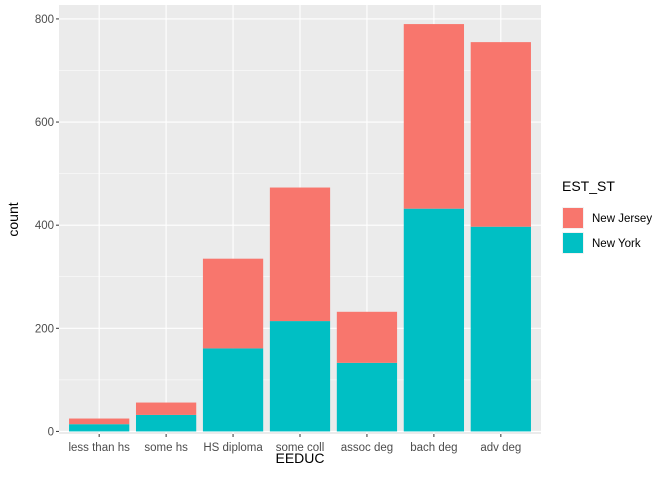 This screenshot has height=480, width=672. I want to click on y-tick-label: 800, so click(44, 20).